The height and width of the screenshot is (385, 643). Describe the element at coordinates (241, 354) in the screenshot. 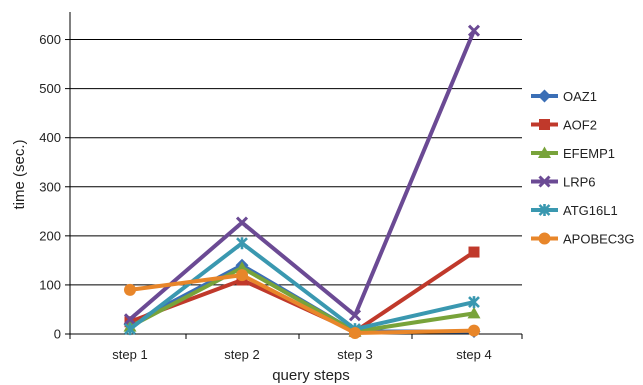

I see `x-tick-label: step 2` at that location.